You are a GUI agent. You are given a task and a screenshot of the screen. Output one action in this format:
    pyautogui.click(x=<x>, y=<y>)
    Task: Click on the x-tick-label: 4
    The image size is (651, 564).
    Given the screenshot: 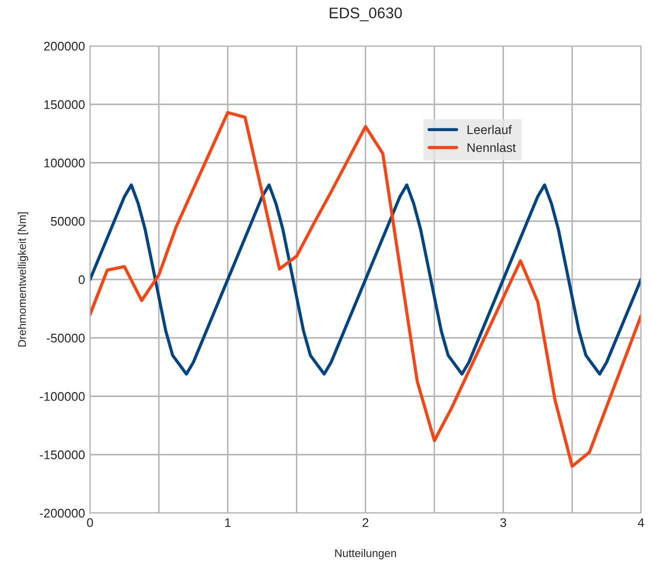 What is the action you would take?
    pyautogui.click(x=641, y=522)
    